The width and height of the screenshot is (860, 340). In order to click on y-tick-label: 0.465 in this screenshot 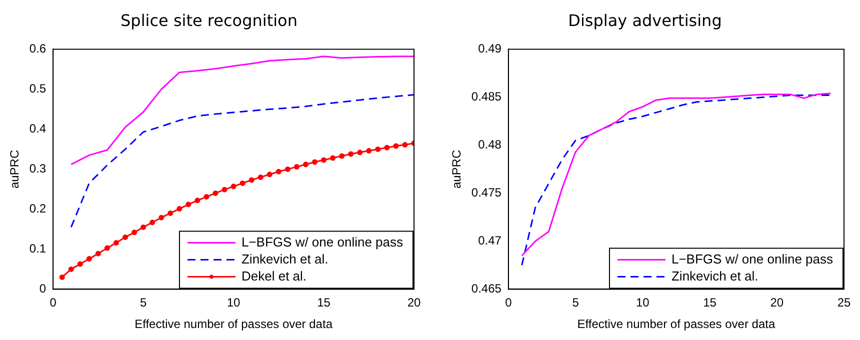, I will do `click(486, 289)`.